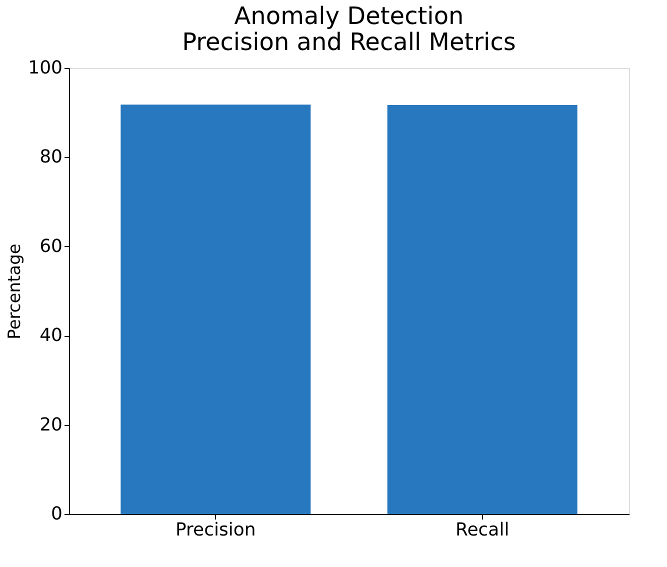  Describe the element at coordinates (216, 530) in the screenshot. I see `x-tick-label: Precision` at that location.